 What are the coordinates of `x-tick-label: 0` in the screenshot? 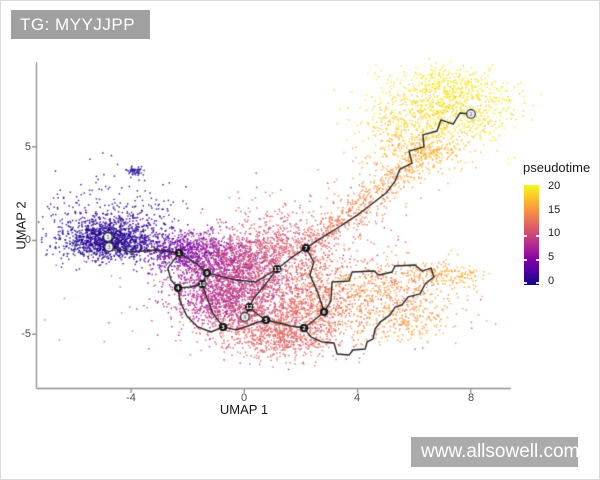 It's located at (244, 398).